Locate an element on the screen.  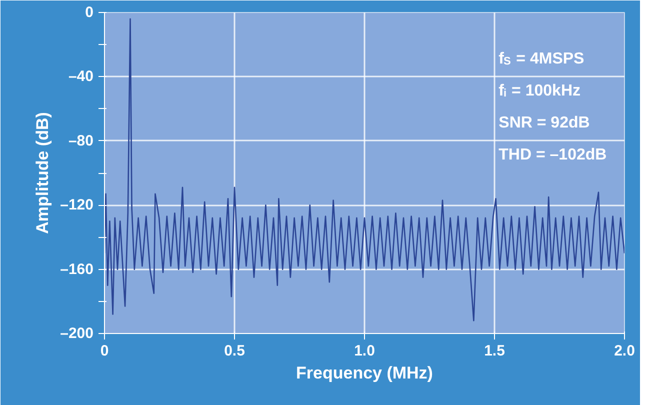
annotation: SNR = 92dB is located at coordinates (544, 123).